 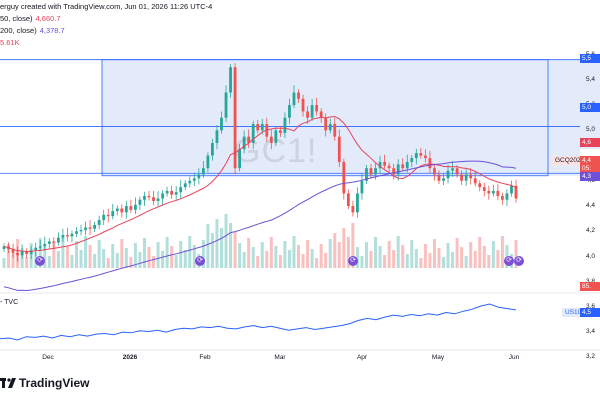 What do you see at coordinates (8, 383) in the screenshot?
I see `tradingview-logo-icon` at bounding box center [8, 383].